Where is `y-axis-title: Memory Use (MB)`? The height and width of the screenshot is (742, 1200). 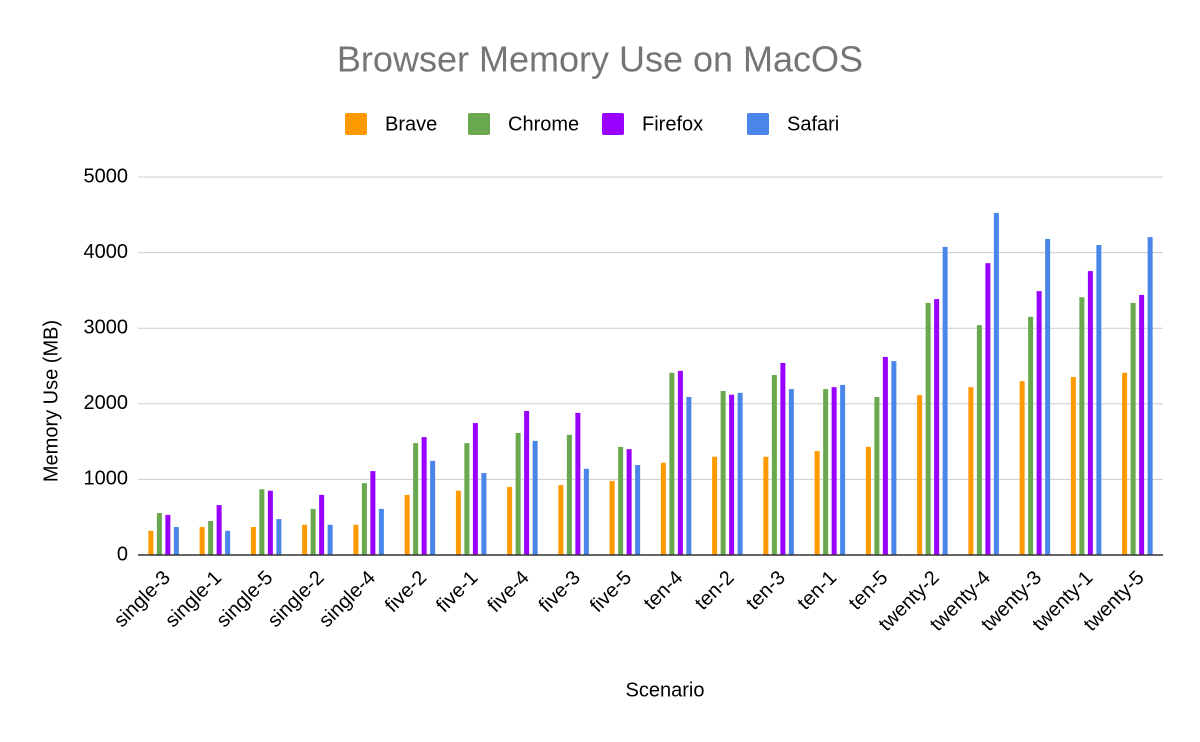 y-axis-title: Memory Use (MB) is located at coordinates (51, 401).